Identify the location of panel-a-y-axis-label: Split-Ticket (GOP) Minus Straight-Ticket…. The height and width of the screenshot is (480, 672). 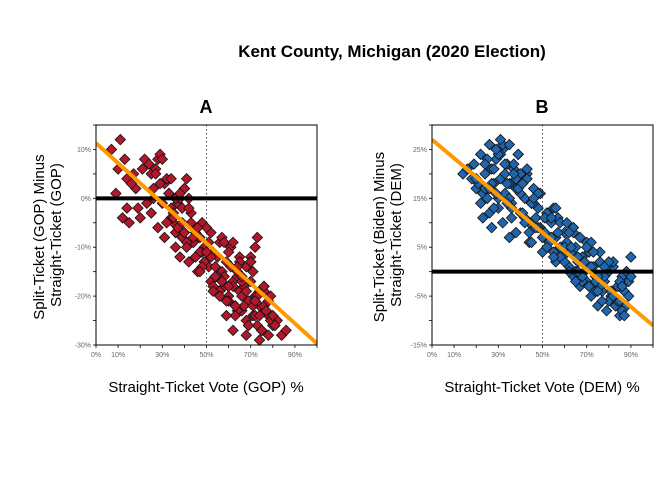
(48, 234).